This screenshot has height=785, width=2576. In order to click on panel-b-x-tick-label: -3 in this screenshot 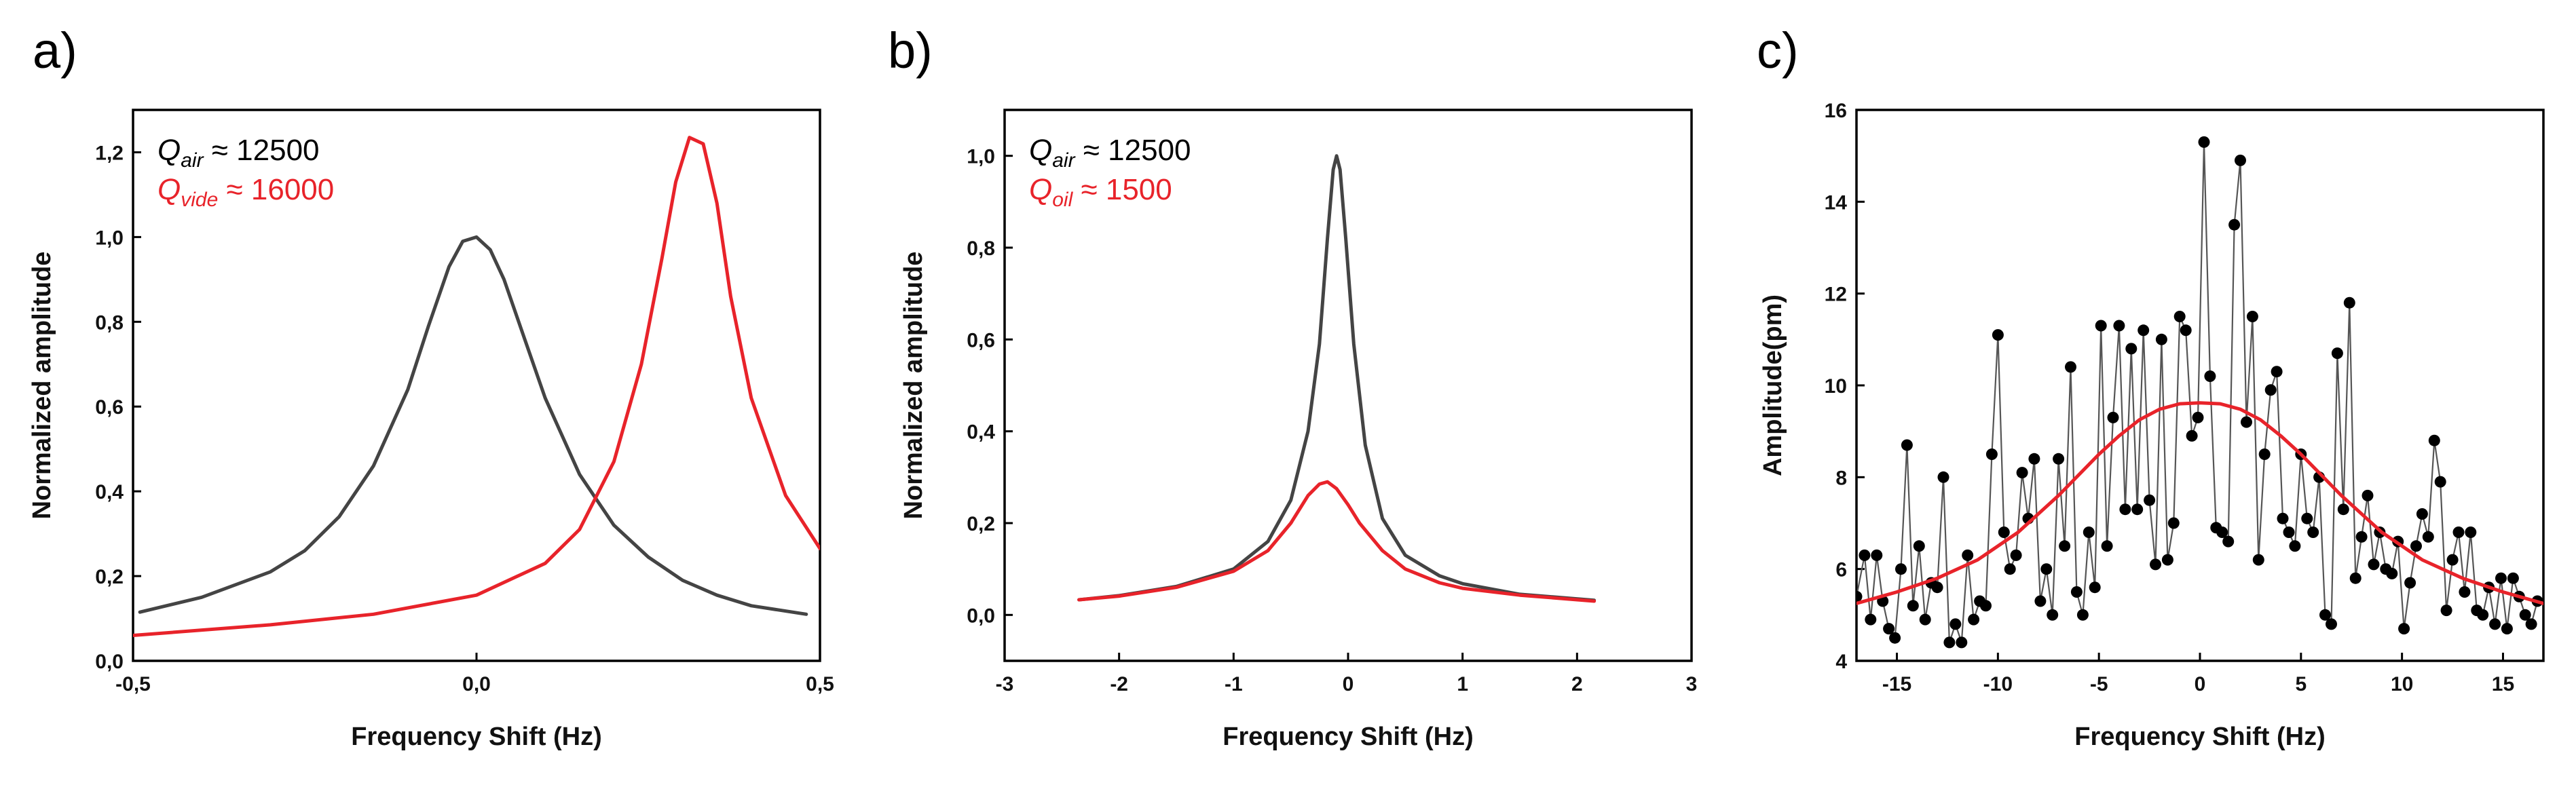, I will do `click(1005, 684)`.